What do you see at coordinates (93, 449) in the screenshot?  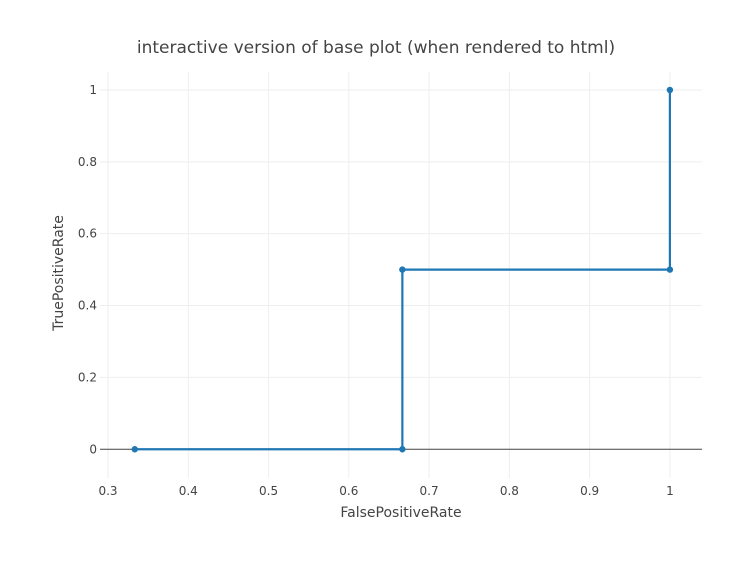 I see `y-tick-label: 0` at bounding box center [93, 449].